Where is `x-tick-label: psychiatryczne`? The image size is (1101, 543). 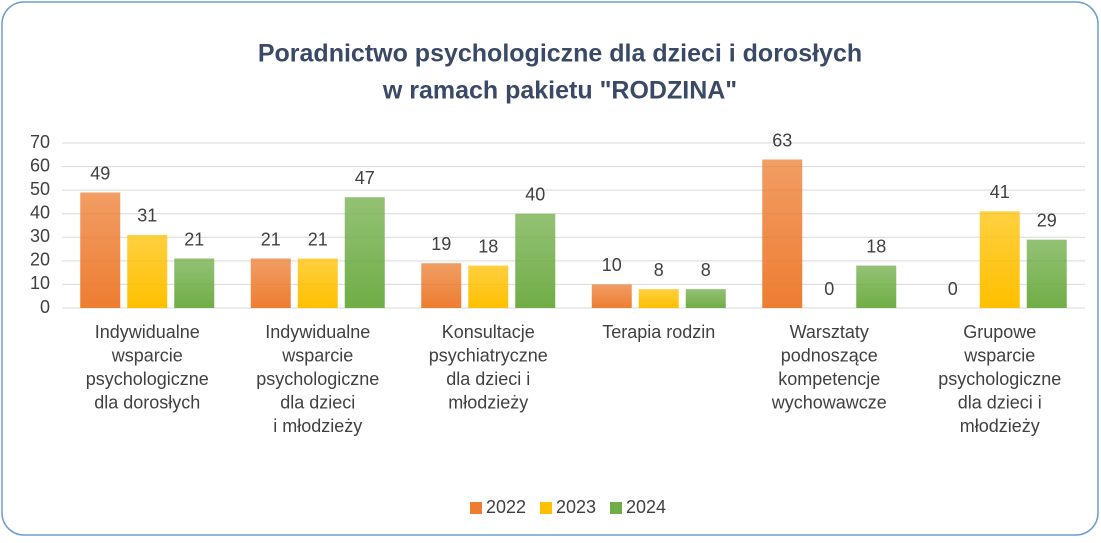
x-tick-label: psychiatryczne is located at coordinates (488, 355).